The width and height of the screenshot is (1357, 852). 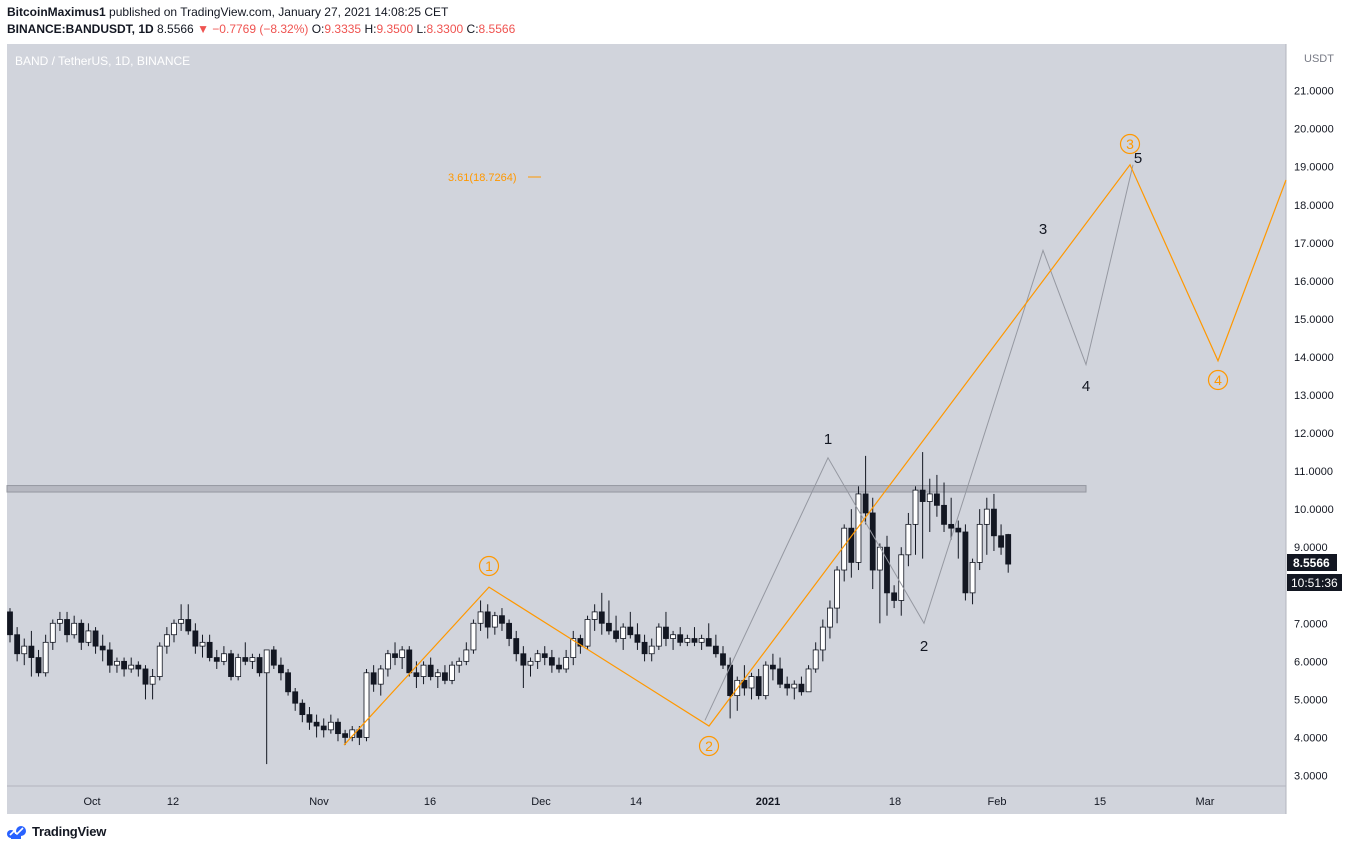 What do you see at coordinates (175, 29) in the screenshot?
I see `last-price: 8.5566` at bounding box center [175, 29].